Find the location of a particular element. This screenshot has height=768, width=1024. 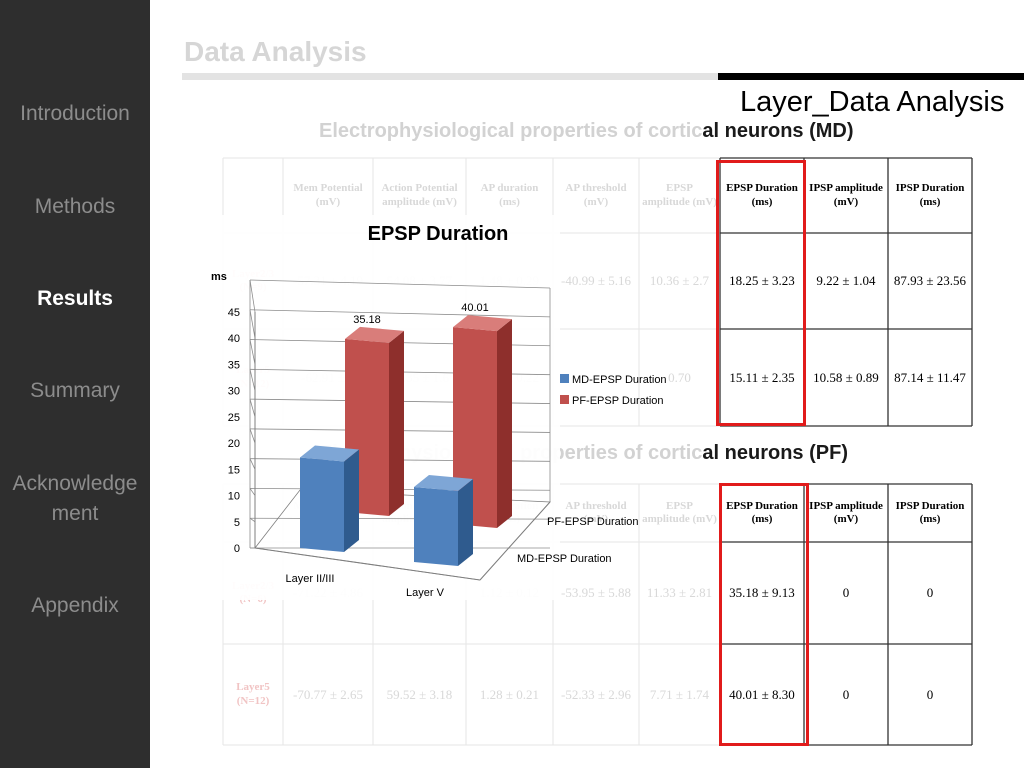

table-cell: 18.25 ± 3.23 is located at coordinates (762, 281).